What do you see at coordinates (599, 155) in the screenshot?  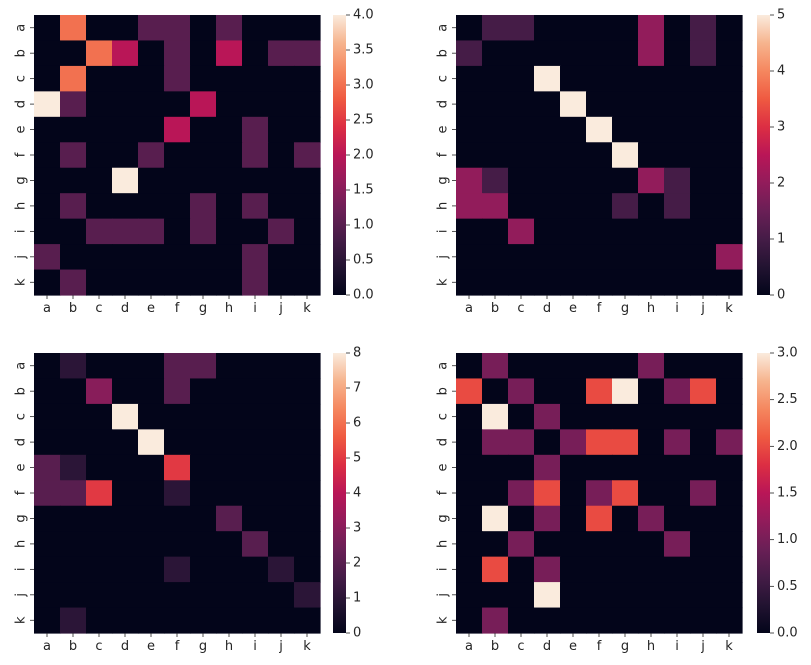 I see `heatmap-cell-f-f` at bounding box center [599, 155].